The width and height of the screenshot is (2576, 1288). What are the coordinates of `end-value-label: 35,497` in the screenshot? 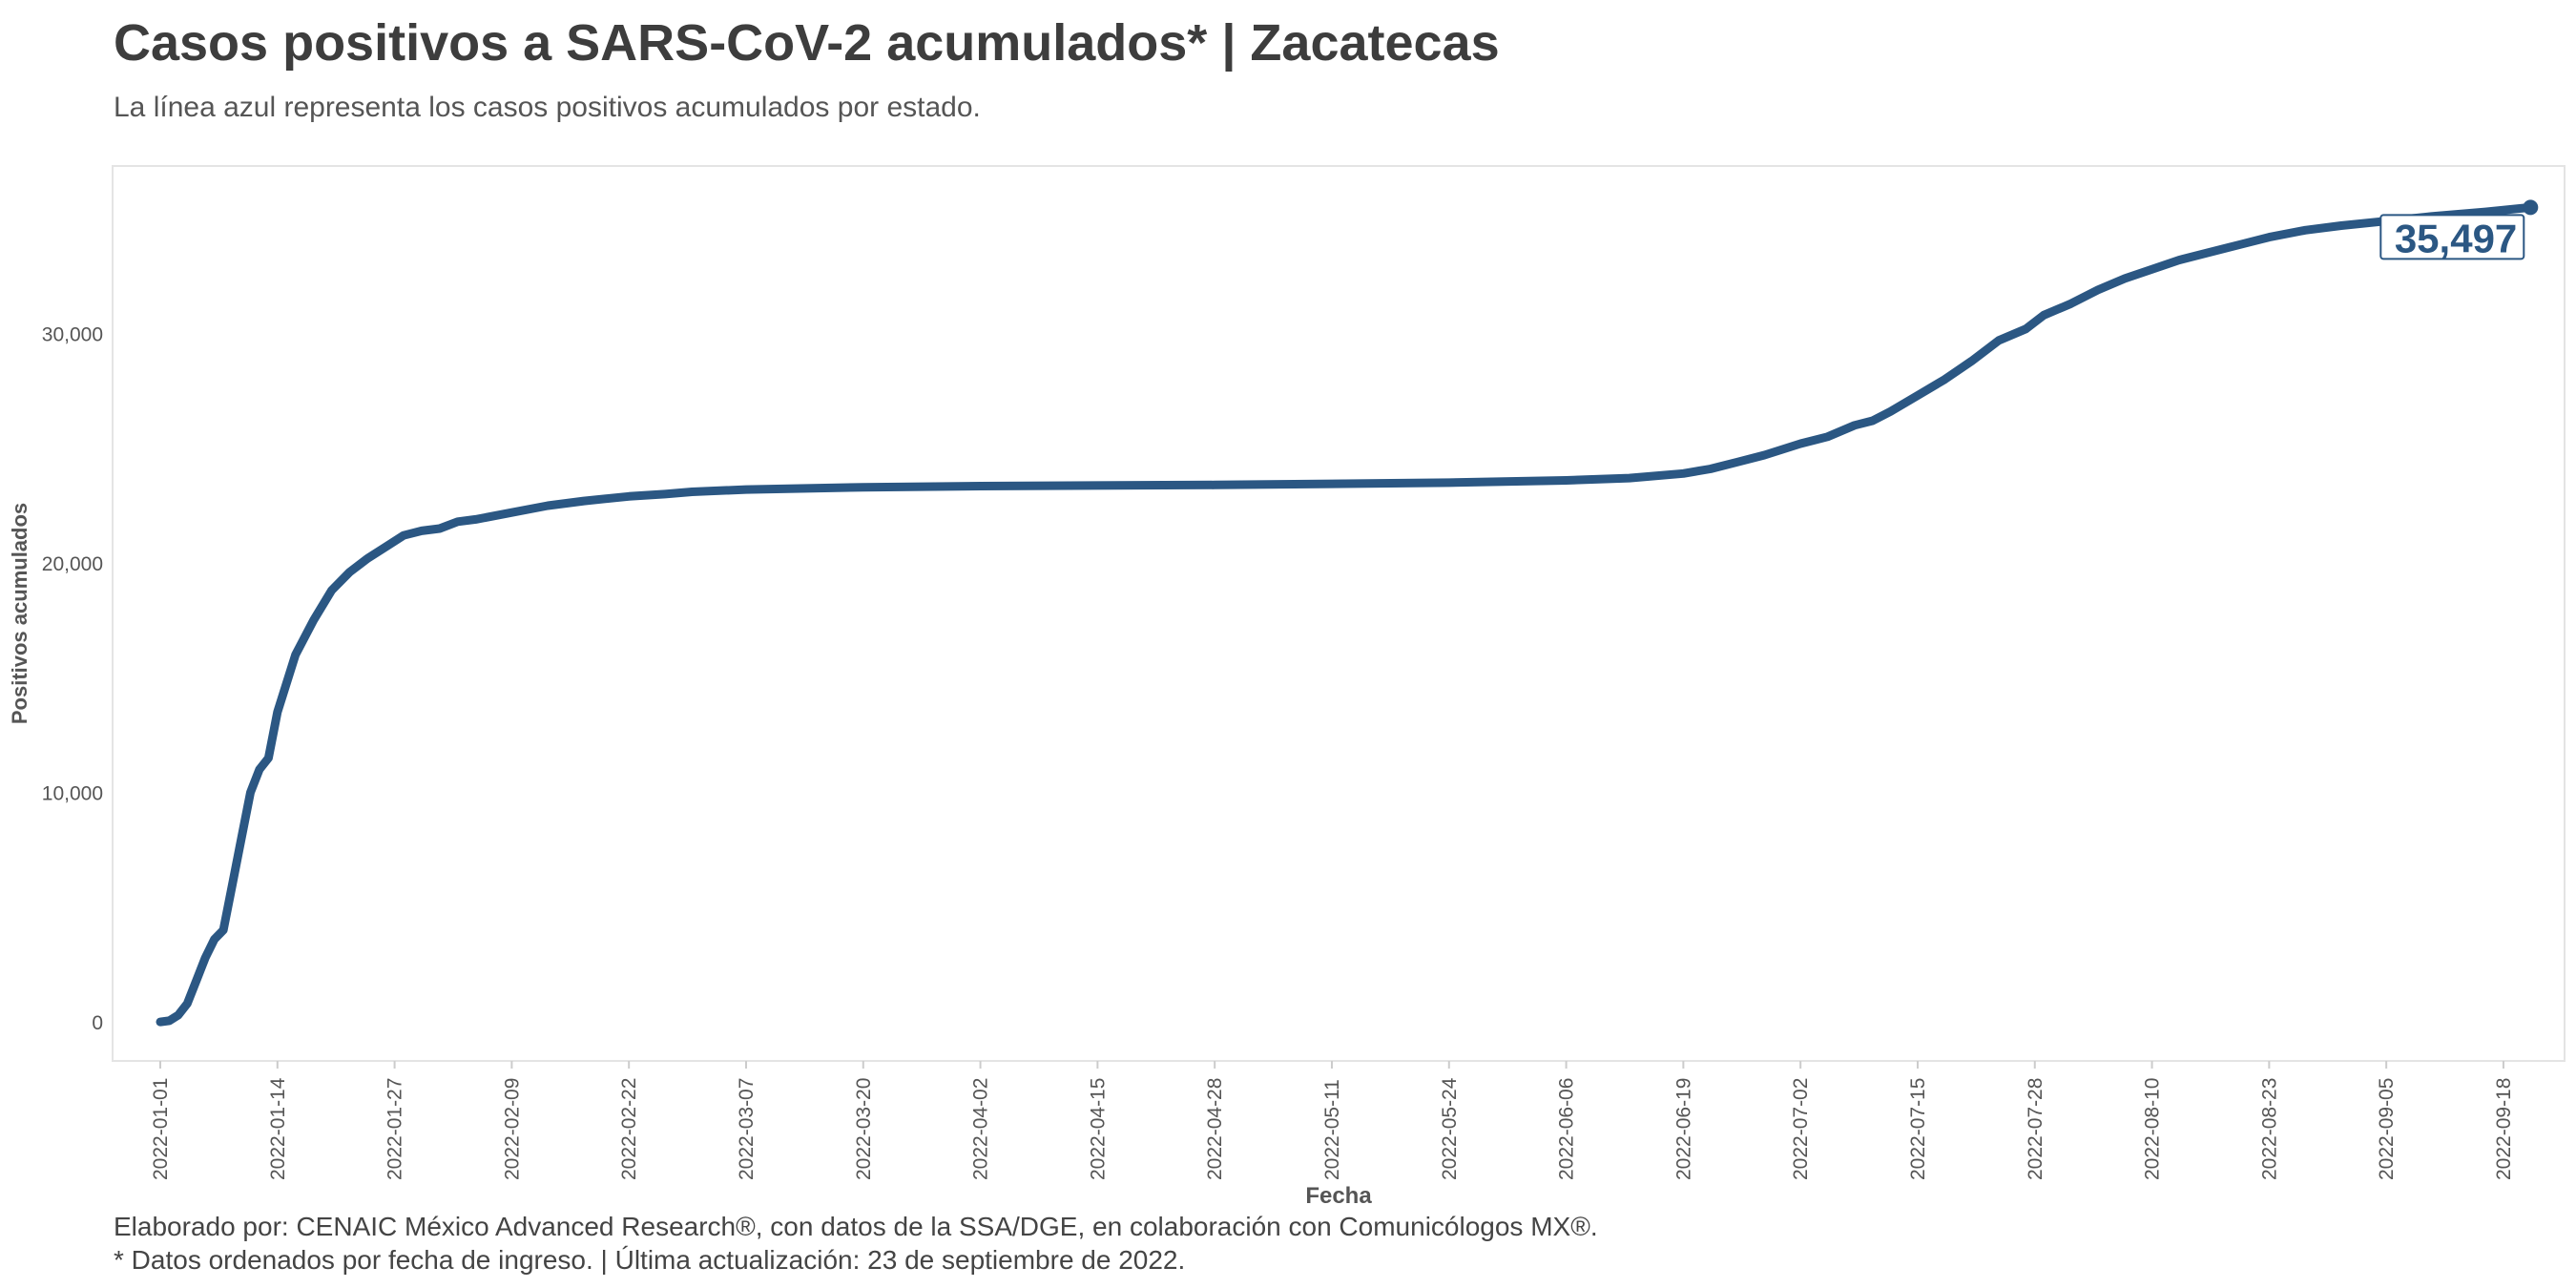 It's located at (2456, 238).